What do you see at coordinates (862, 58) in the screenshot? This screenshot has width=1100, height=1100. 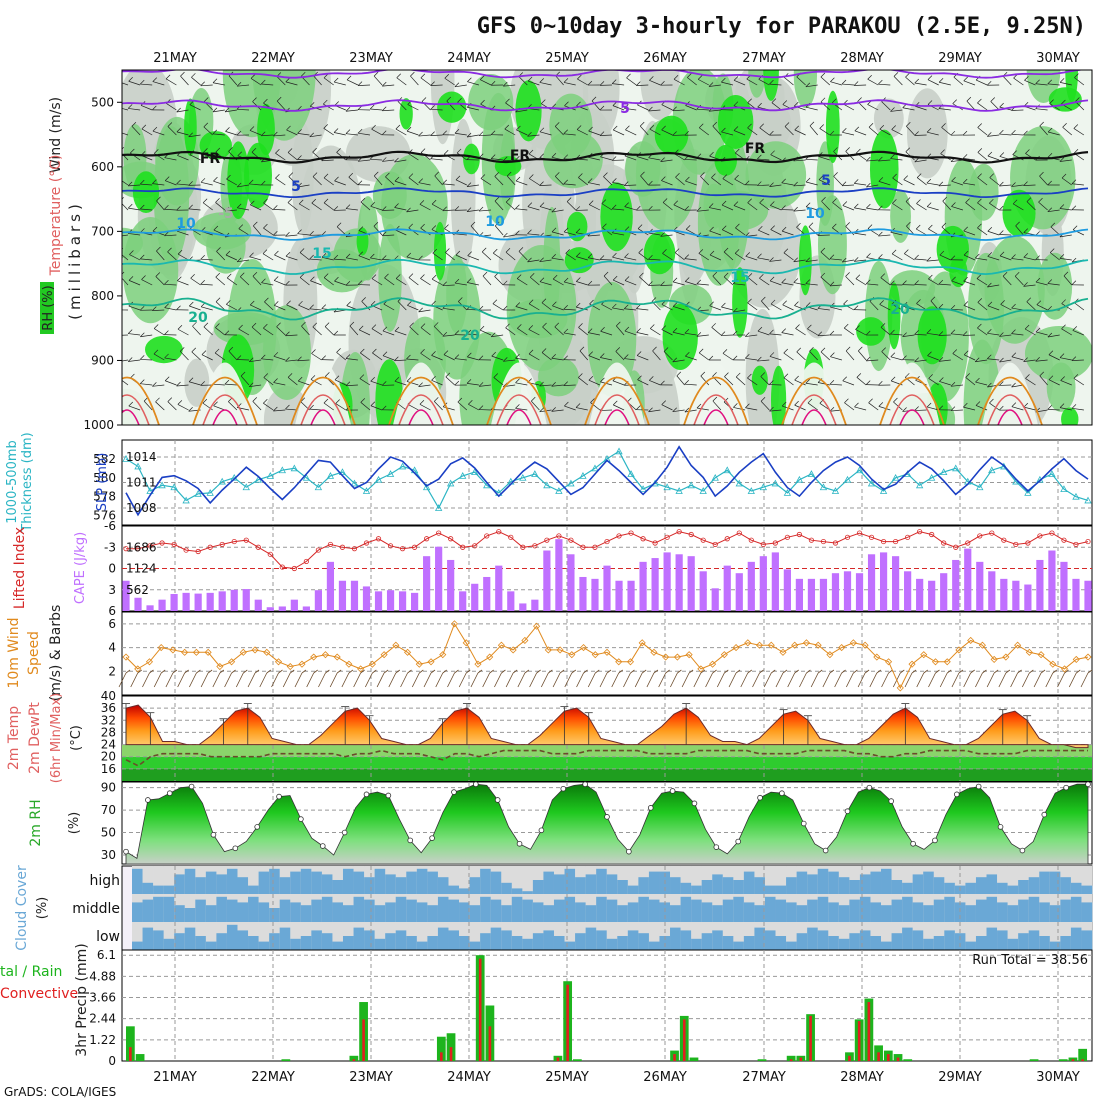 I see `top-date-label: 28MAY` at bounding box center [862, 58].